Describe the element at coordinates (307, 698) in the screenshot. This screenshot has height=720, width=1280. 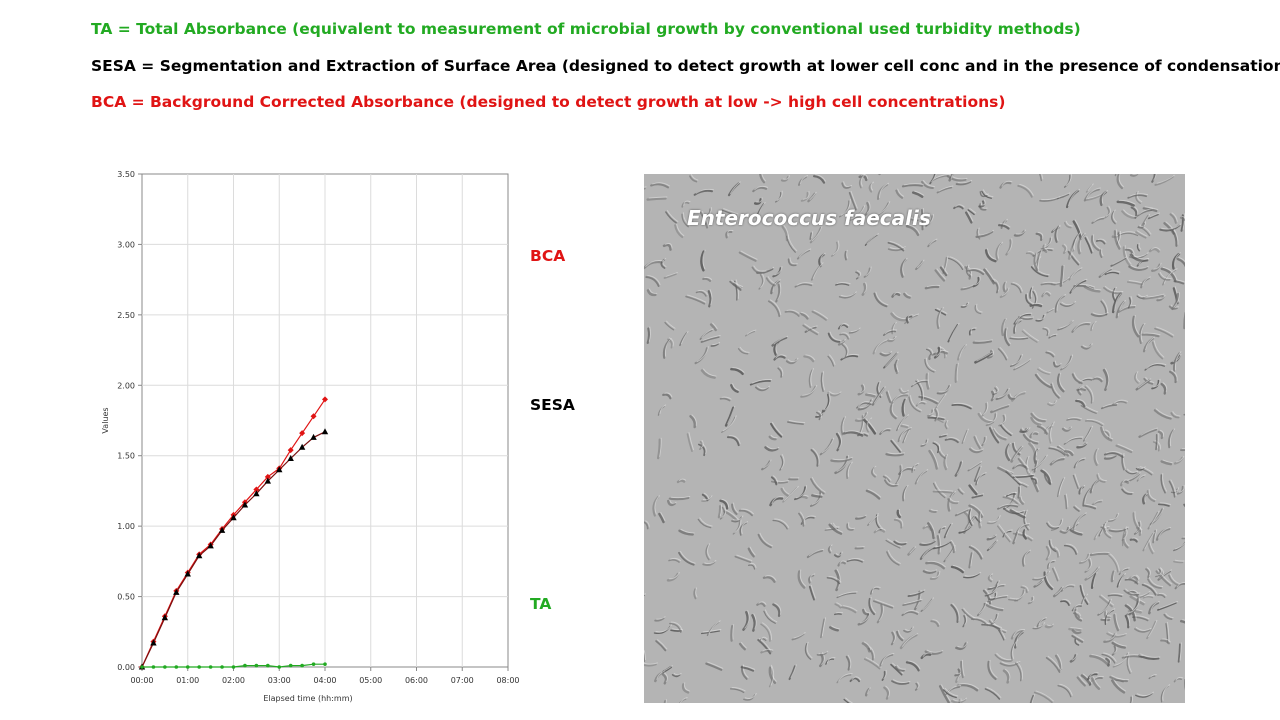
I see `x-axis-label: Elapsed time (hh:mm)` at that location.